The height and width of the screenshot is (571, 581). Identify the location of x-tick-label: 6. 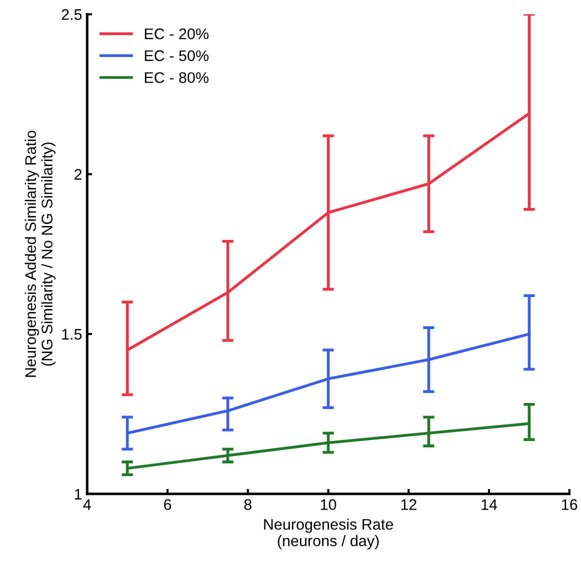
(168, 504).